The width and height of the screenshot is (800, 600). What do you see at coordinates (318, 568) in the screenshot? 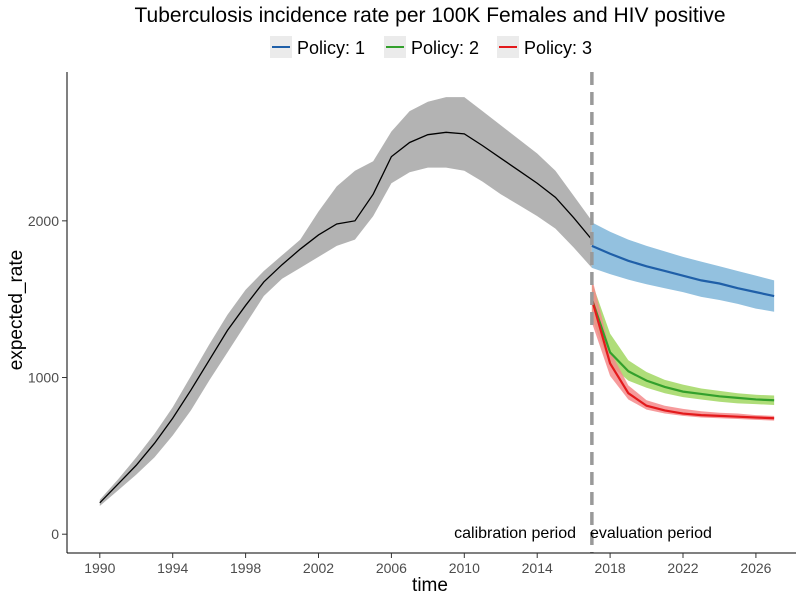
I see `x-tick-label: 2002` at bounding box center [318, 568].